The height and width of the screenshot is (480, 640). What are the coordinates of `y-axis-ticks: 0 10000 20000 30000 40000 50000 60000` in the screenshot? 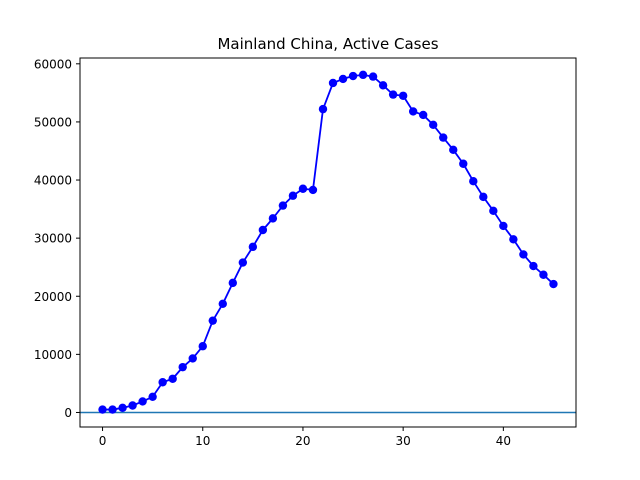 It's located at (57, 238).